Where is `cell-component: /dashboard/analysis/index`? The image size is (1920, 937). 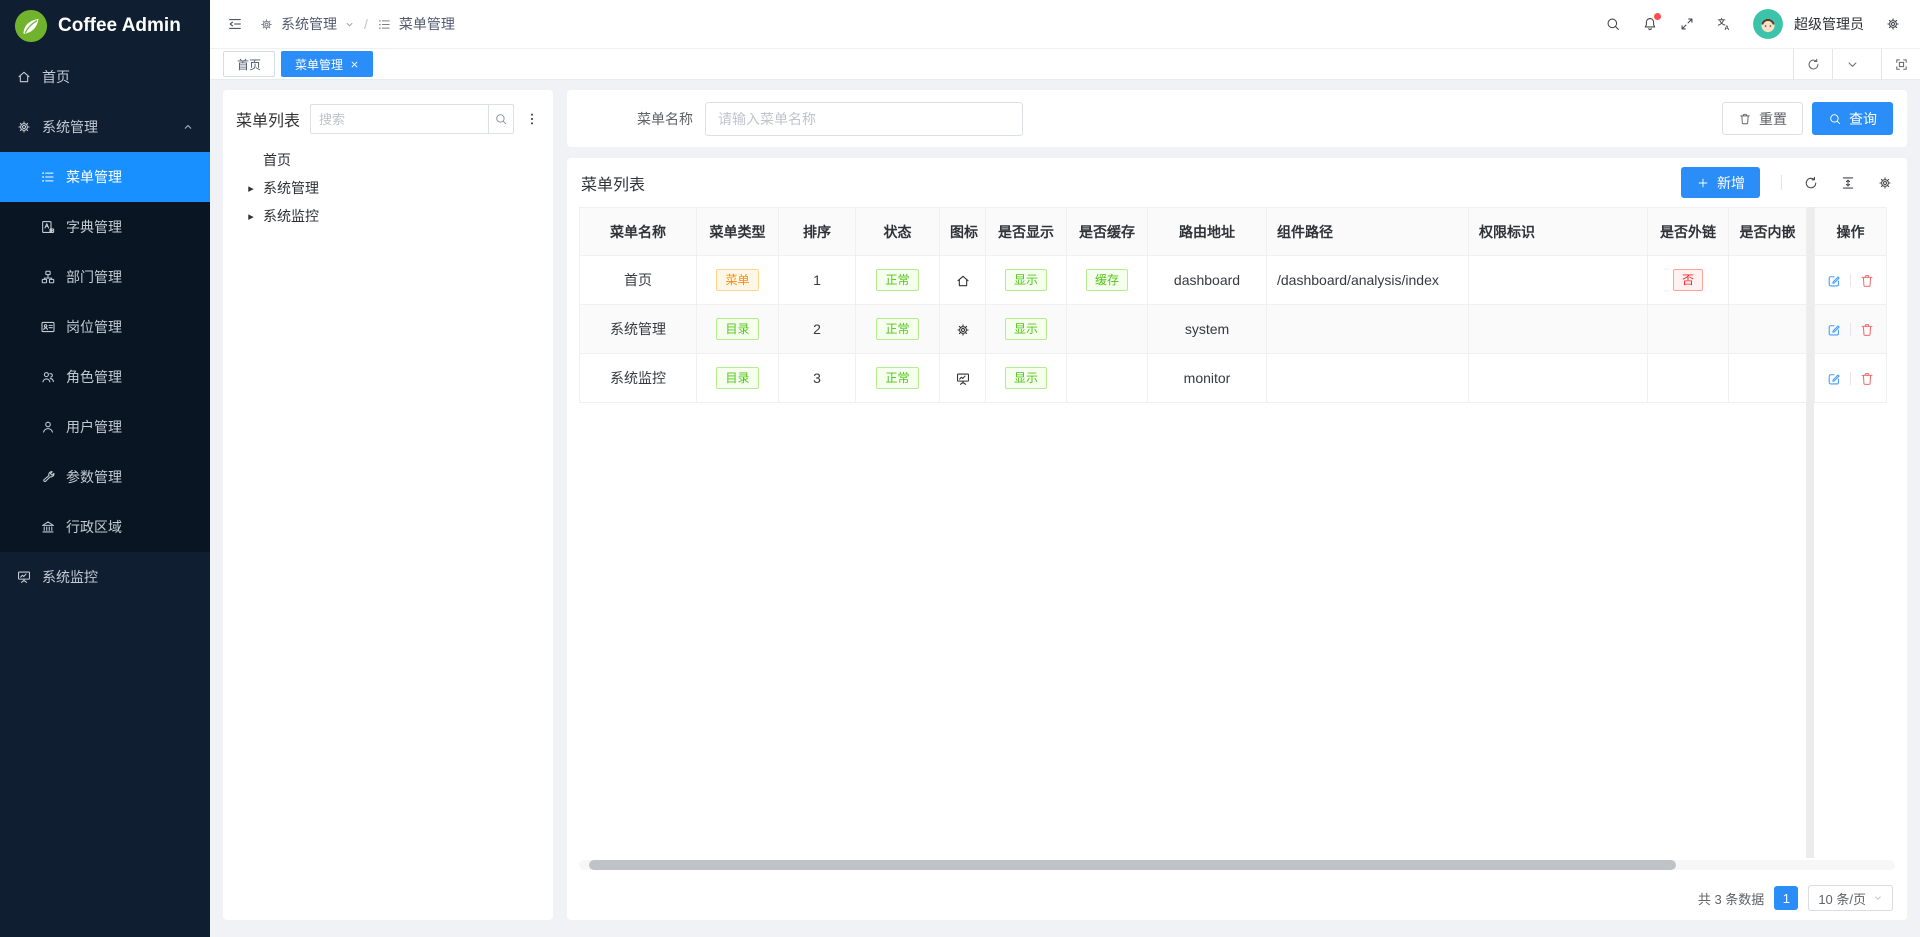
cell-component: /dashboard/analysis/index is located at coordinates (1367, 280).